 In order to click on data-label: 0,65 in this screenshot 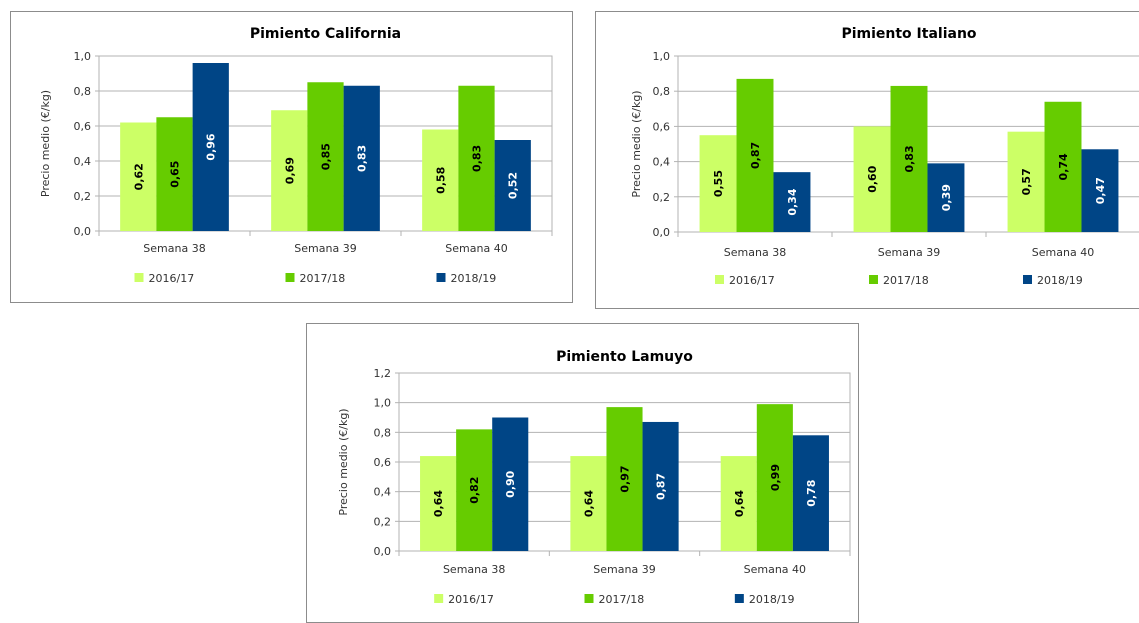, I will do `click(175, 174)`.